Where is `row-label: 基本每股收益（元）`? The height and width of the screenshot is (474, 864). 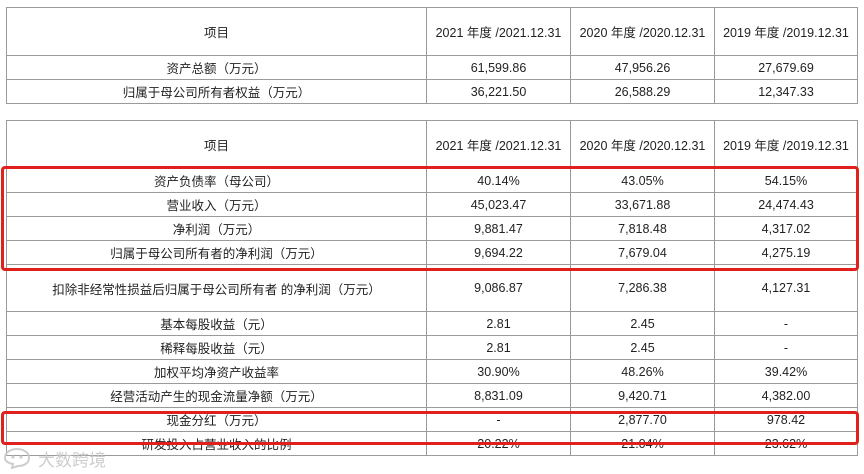
row-label: 基本每股收益（元） is located at coordinates (216, 323).